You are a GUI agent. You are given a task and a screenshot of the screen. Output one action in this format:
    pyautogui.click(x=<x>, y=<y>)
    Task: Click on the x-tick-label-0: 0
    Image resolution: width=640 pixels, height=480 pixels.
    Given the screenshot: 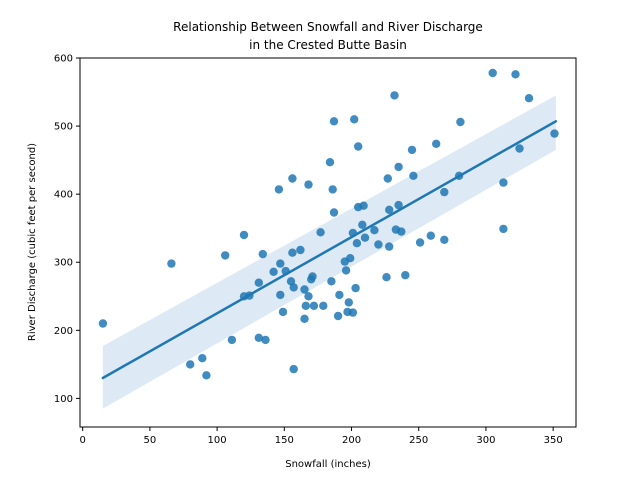 What is the action you would take?
    pyautogui.click(x=83, y=440)
    